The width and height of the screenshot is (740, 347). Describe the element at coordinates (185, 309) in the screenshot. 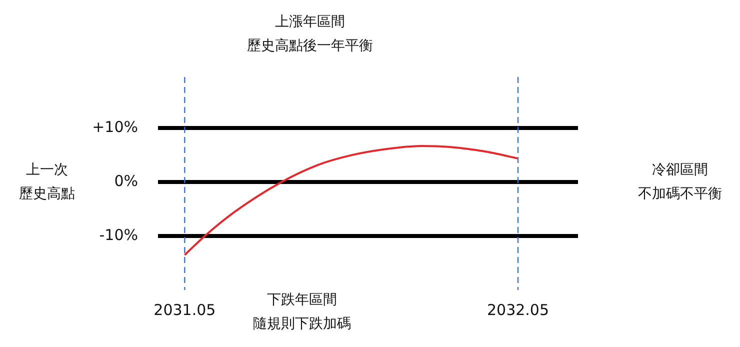

I see `x-tick-label: 2031.05` at that location.